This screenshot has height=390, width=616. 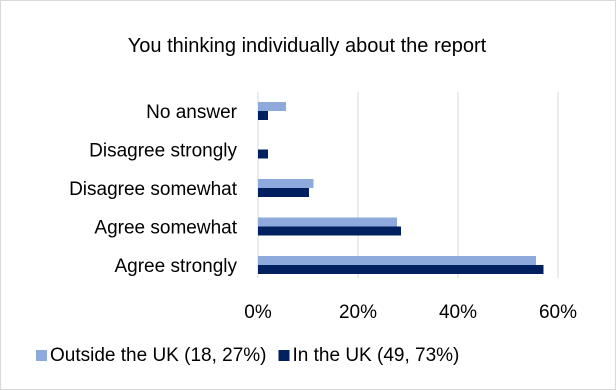 What do you see at coordinates (410, 312) in the screenshot?
I see `x-axis-ticks: 0% 20% 40% 60%` at bounding box center [410, 312].